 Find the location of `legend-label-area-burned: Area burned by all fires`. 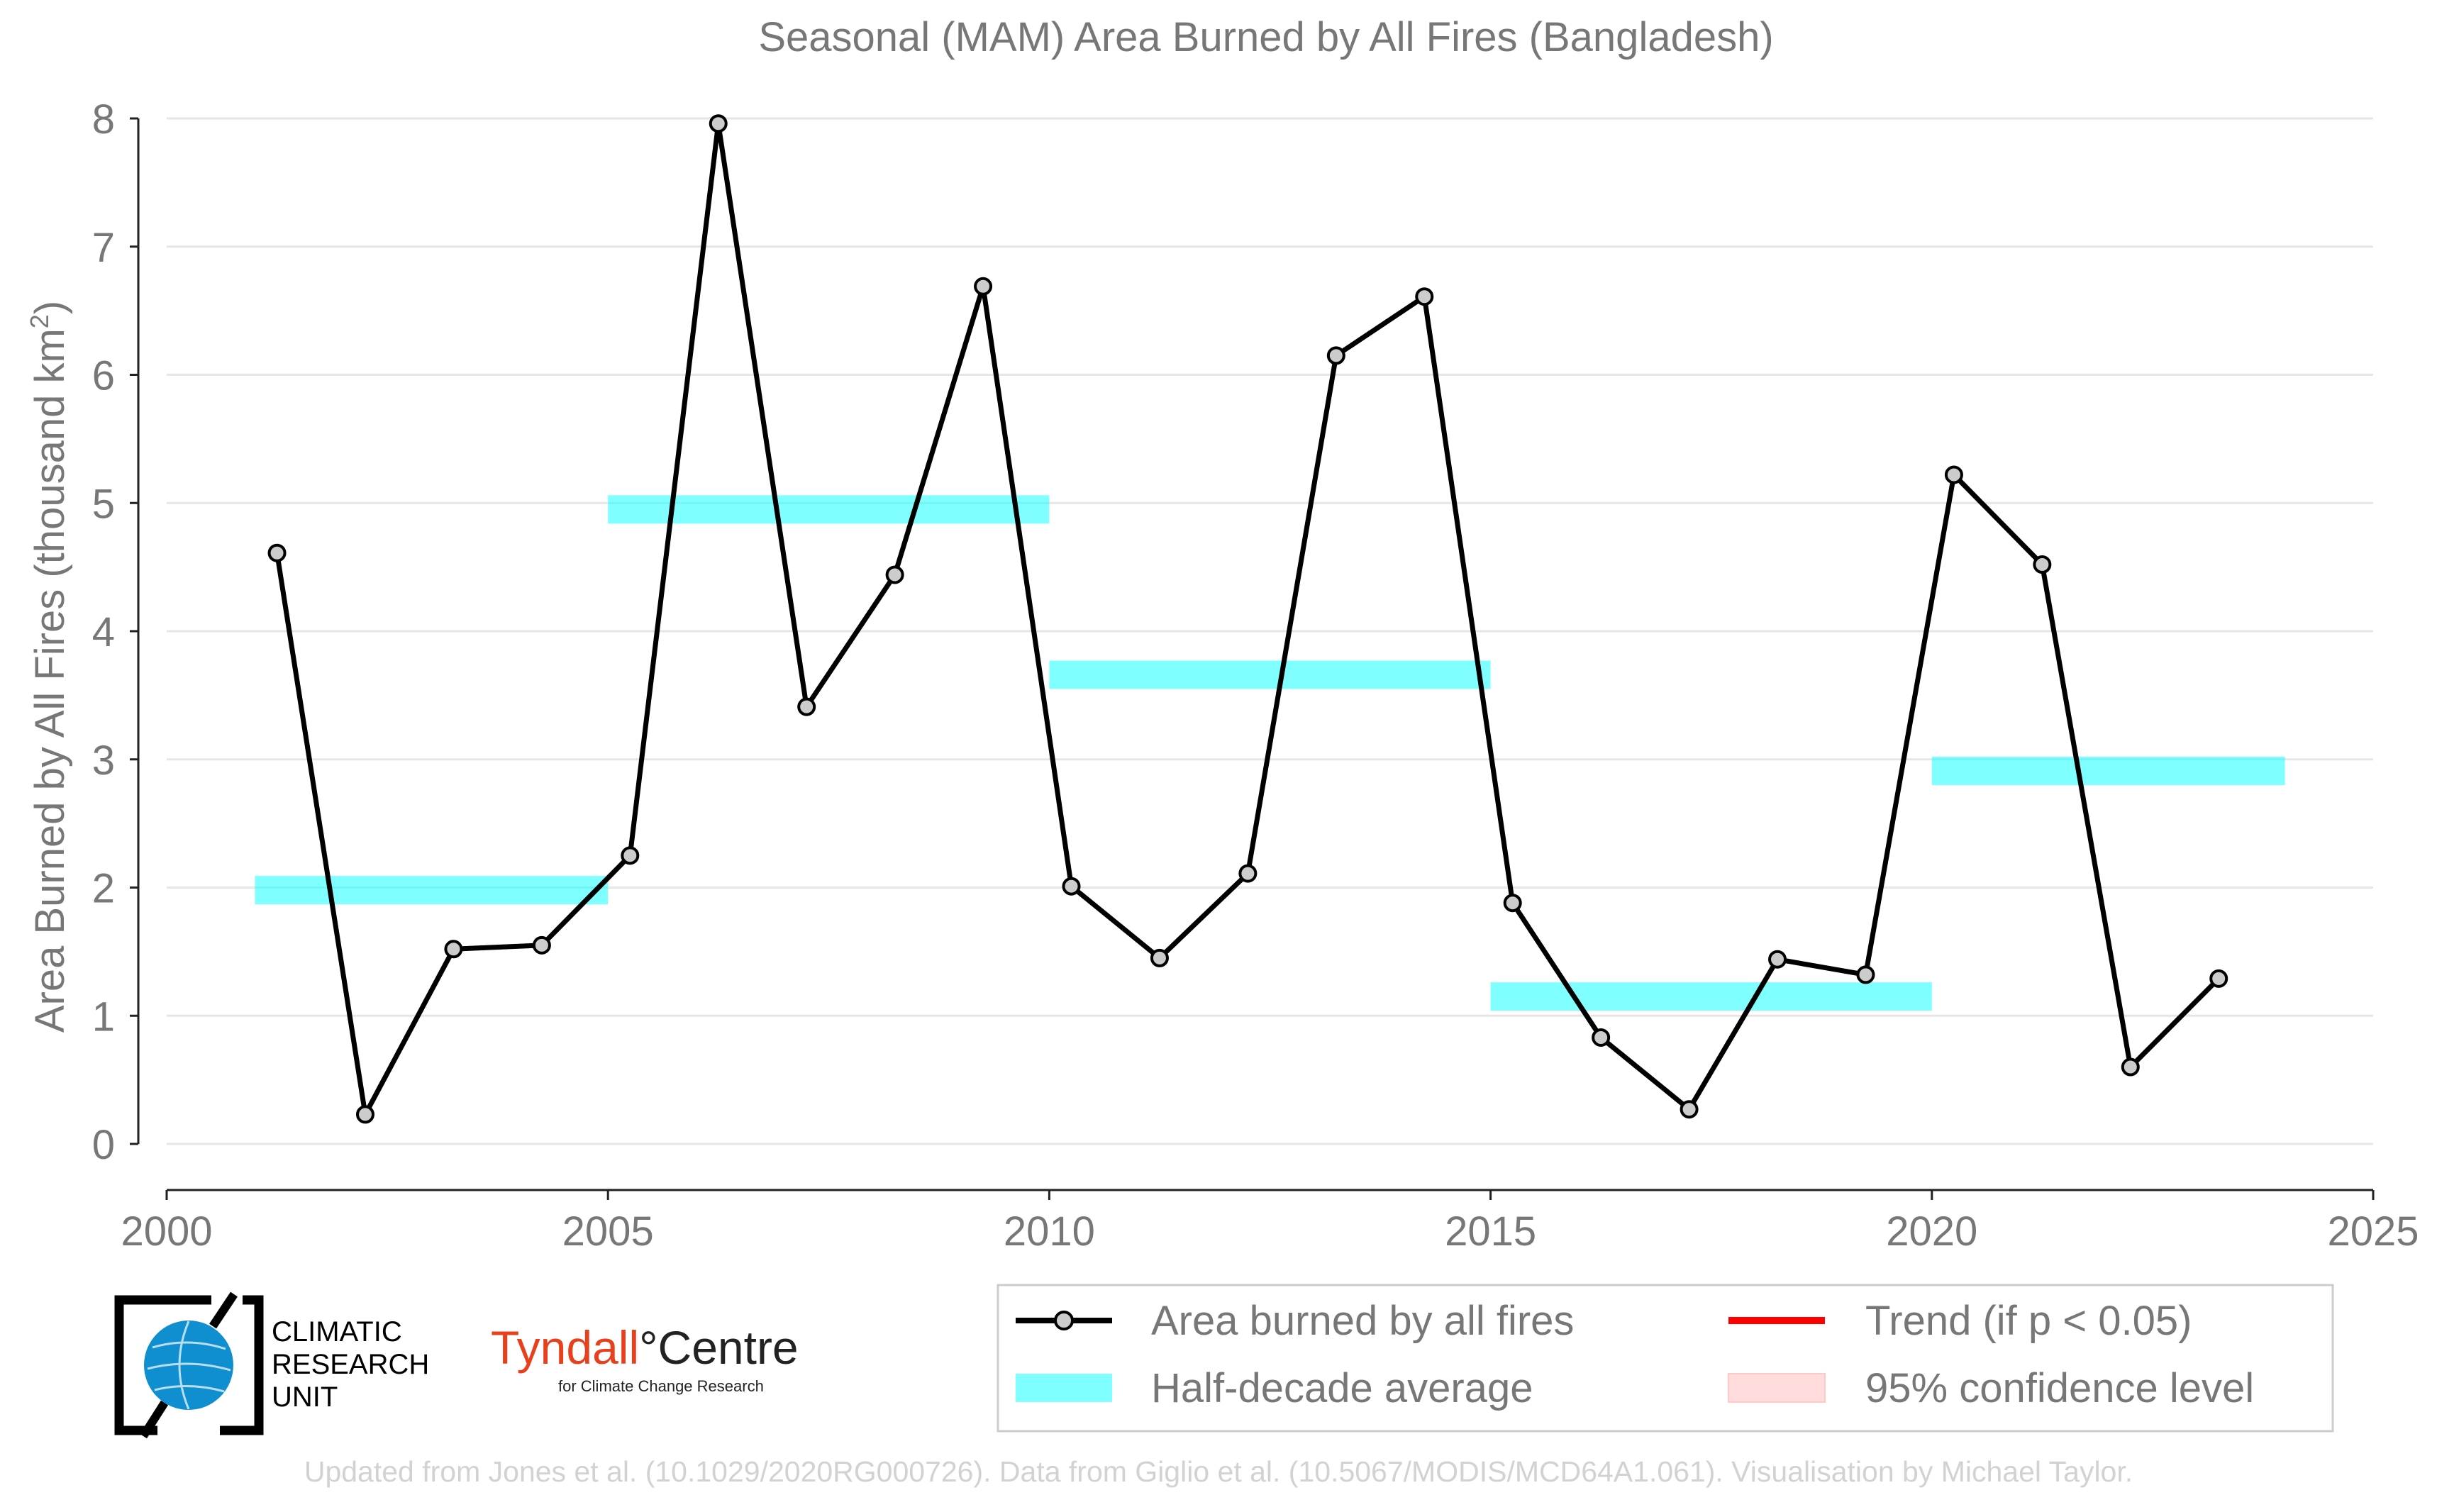

legend-label-area-burned: Area burned by all fires is located at coordinates (1362, 1321).